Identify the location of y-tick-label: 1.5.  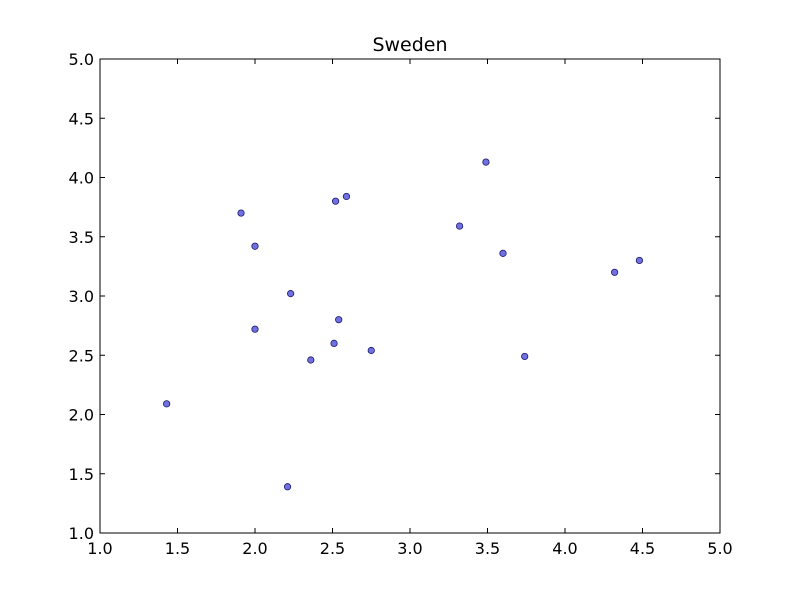
(81, 474).